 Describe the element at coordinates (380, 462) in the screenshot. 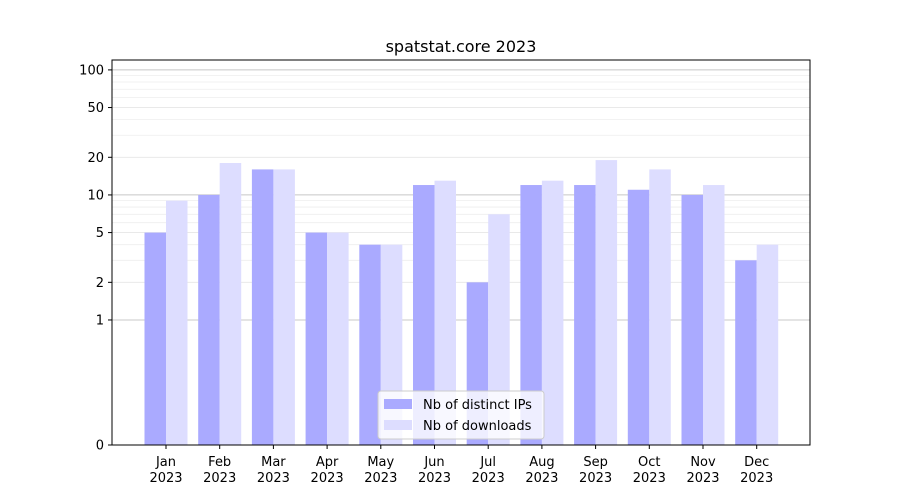

I see `x-tick-label: May` at that location.